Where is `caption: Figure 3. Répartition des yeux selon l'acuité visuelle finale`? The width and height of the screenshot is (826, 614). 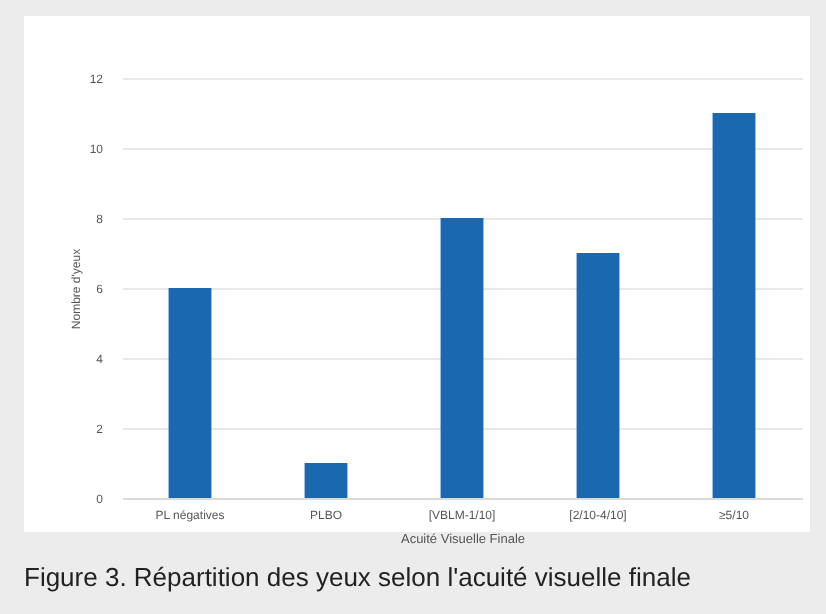 caption: Figure 3. Répartition des yeux selon l'acuité visuelle finale is located at coordinates (357, 577).